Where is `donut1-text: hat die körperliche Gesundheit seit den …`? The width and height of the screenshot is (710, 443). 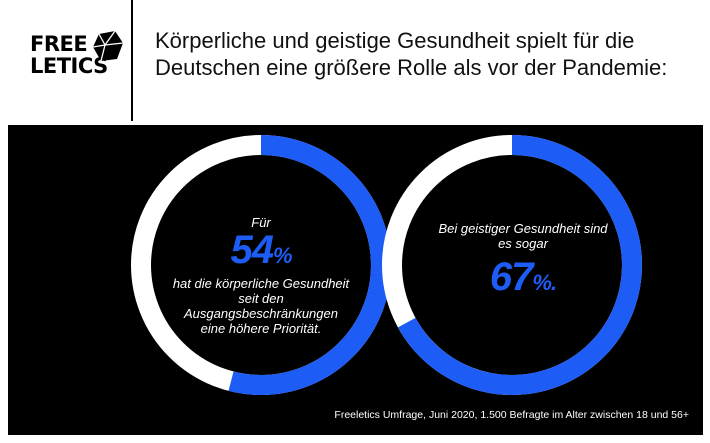
donut1-text: hat die körperliche Gesundheit seit den … is located at coordinates (261, 306).